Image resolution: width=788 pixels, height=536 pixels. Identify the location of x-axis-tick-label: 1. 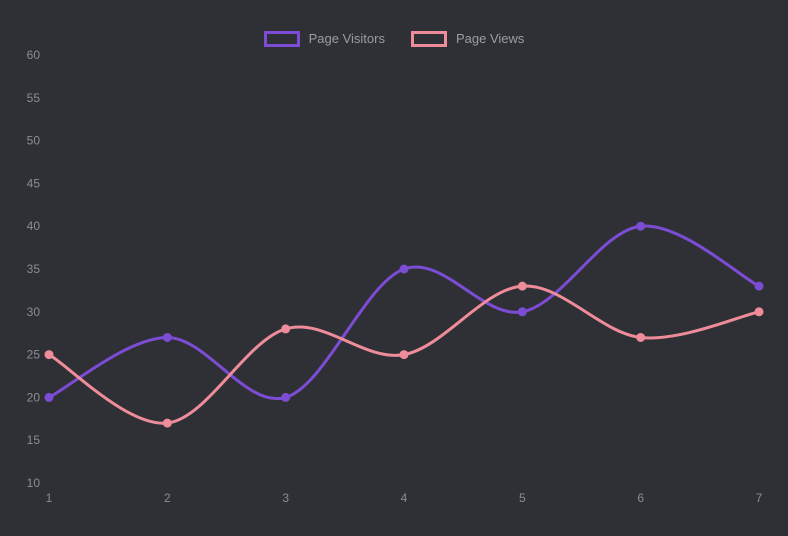
(49, 498).